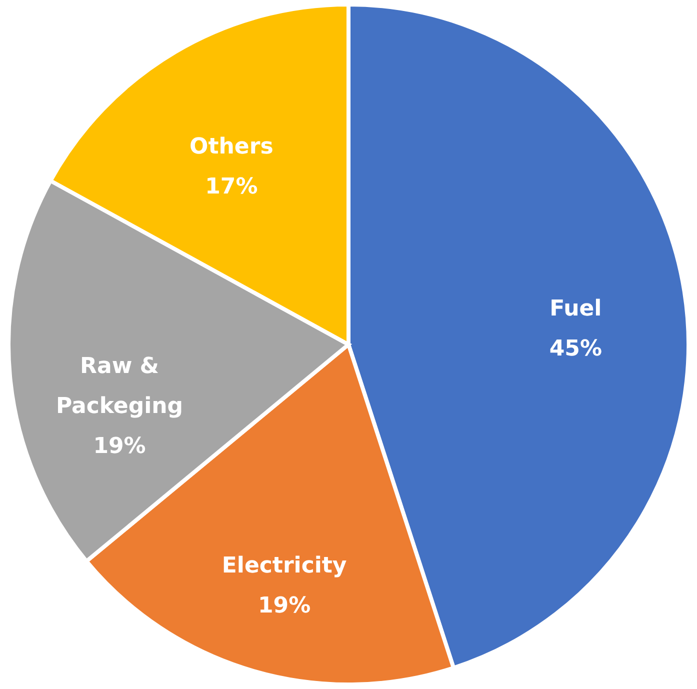 This screenshot has width=697, height=689. Describe the element at coordinates (284, 565) in the screenshot. I see `slice-label: Electricity` at that location.